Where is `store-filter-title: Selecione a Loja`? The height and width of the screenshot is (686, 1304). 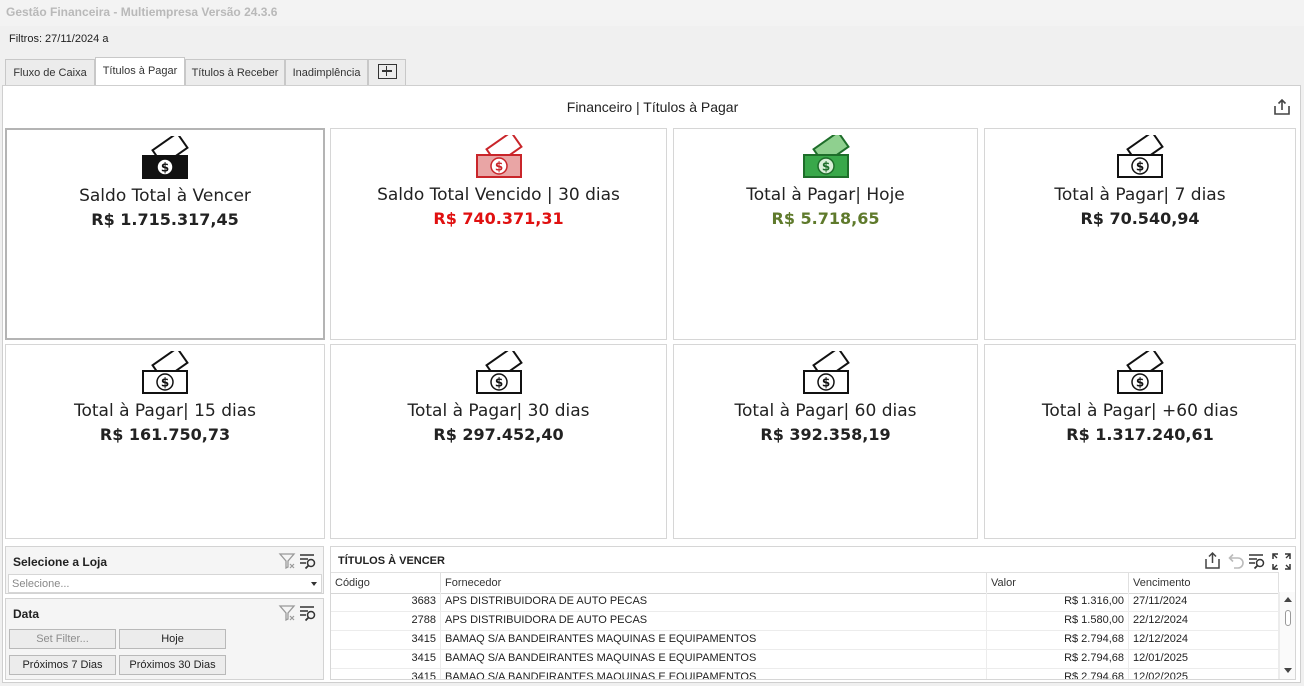
store-filter-title: Selecione a Loja is located at coordinates (60, 562).